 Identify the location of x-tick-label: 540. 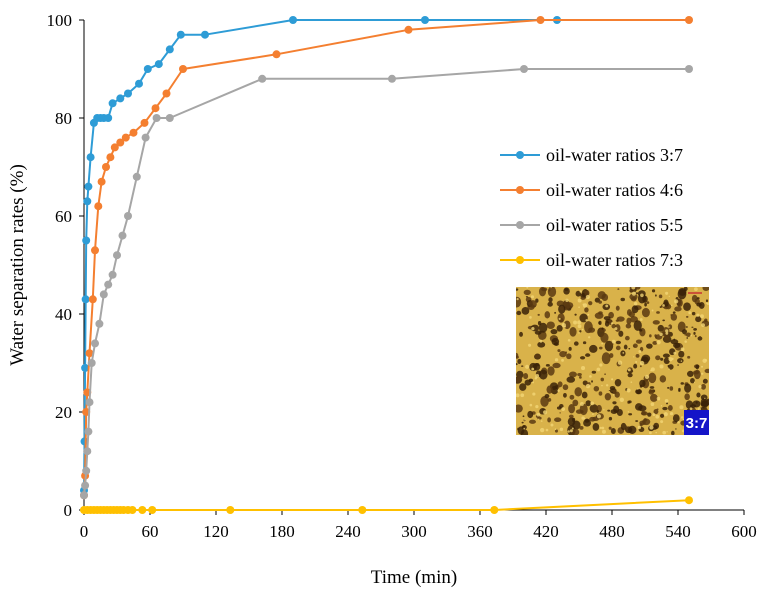
(678, 531).